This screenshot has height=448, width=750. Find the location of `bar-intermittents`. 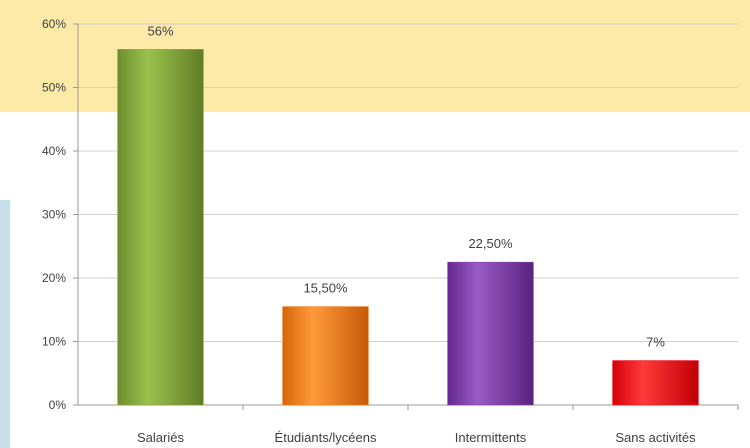

bar-intermittents is located at coordinates (490, 333).